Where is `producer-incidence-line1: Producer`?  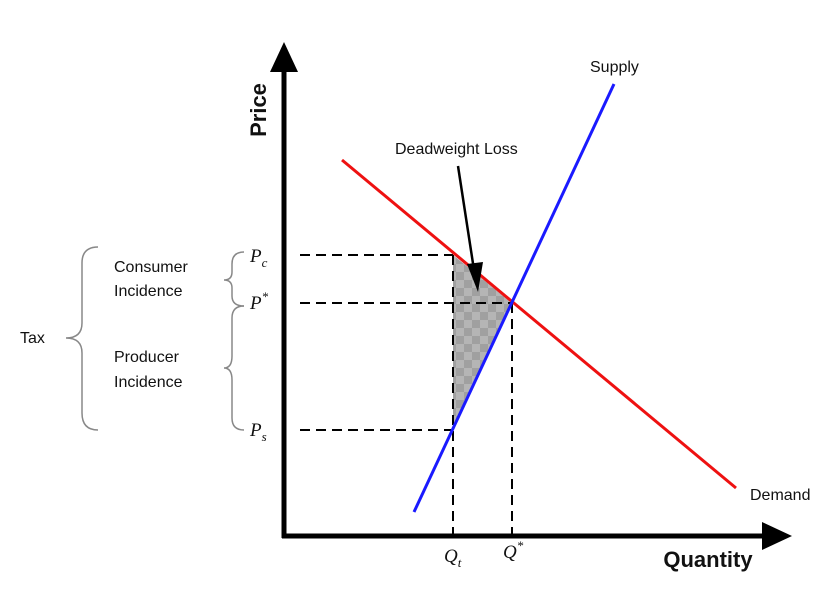 producer-incidence-line1: Producer is located at coordinates (147, 357).